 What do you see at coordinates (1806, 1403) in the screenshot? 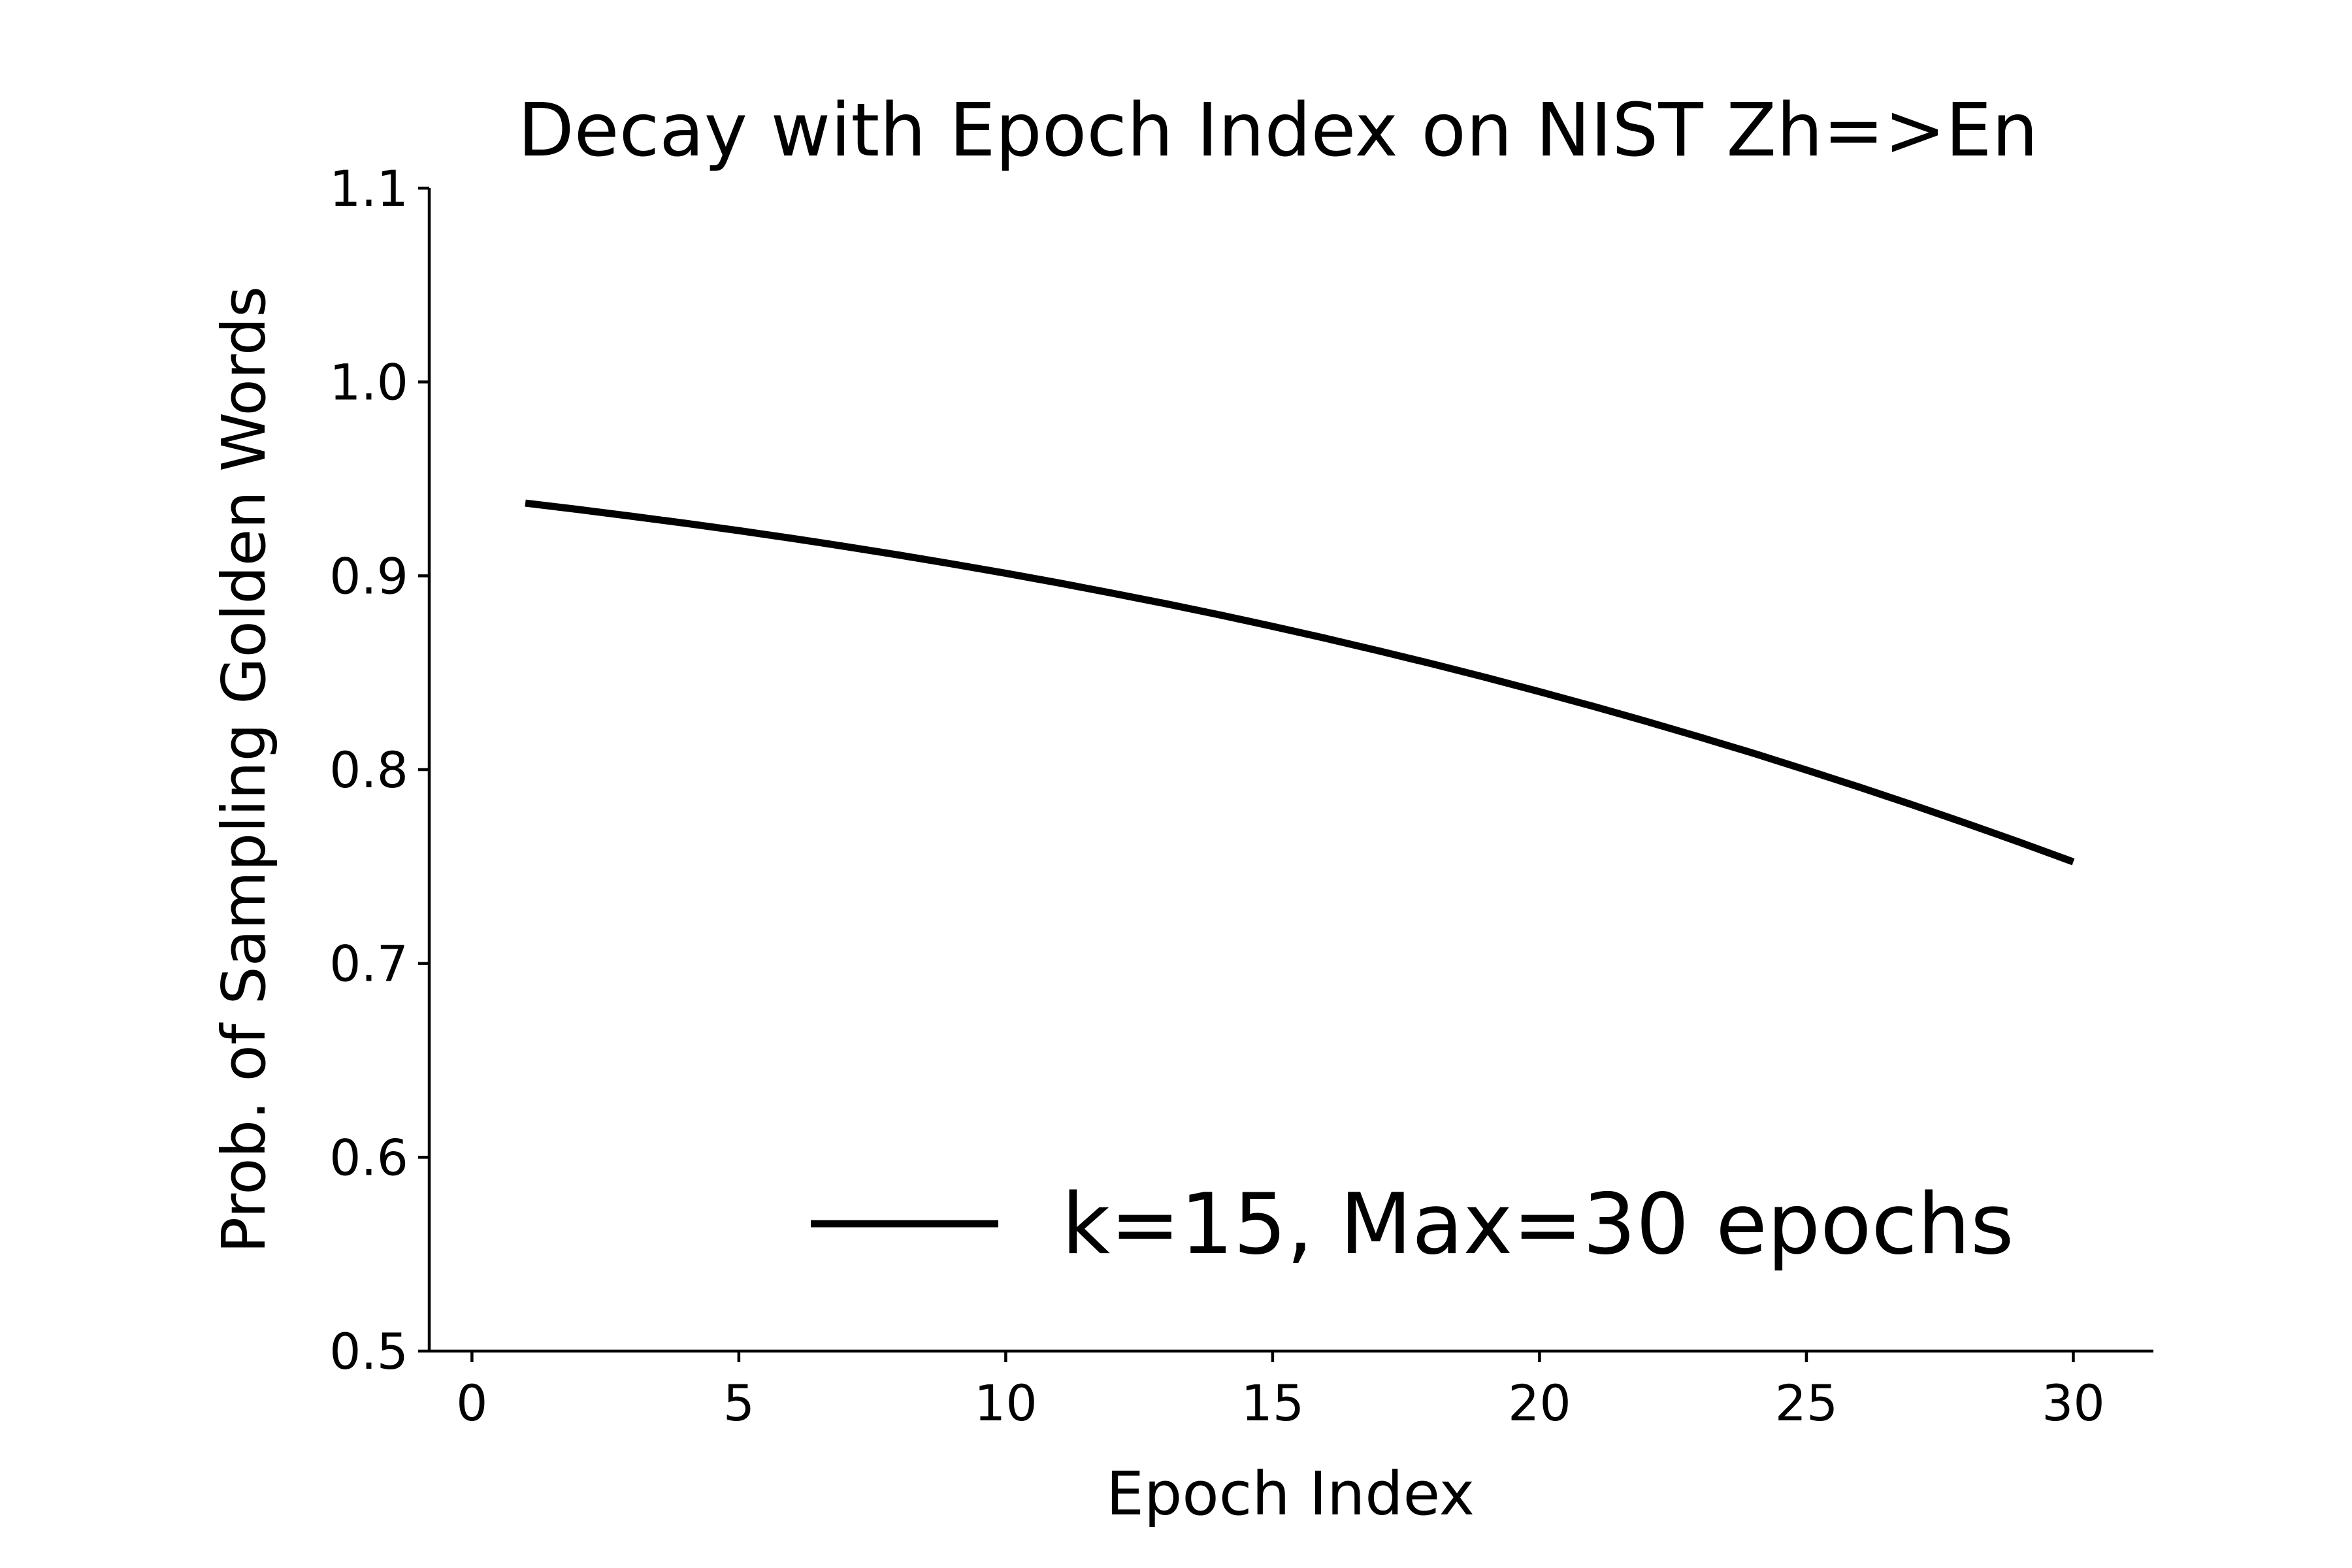
I see `x-tick-label: 25` at bounding box center [1806, 1403].